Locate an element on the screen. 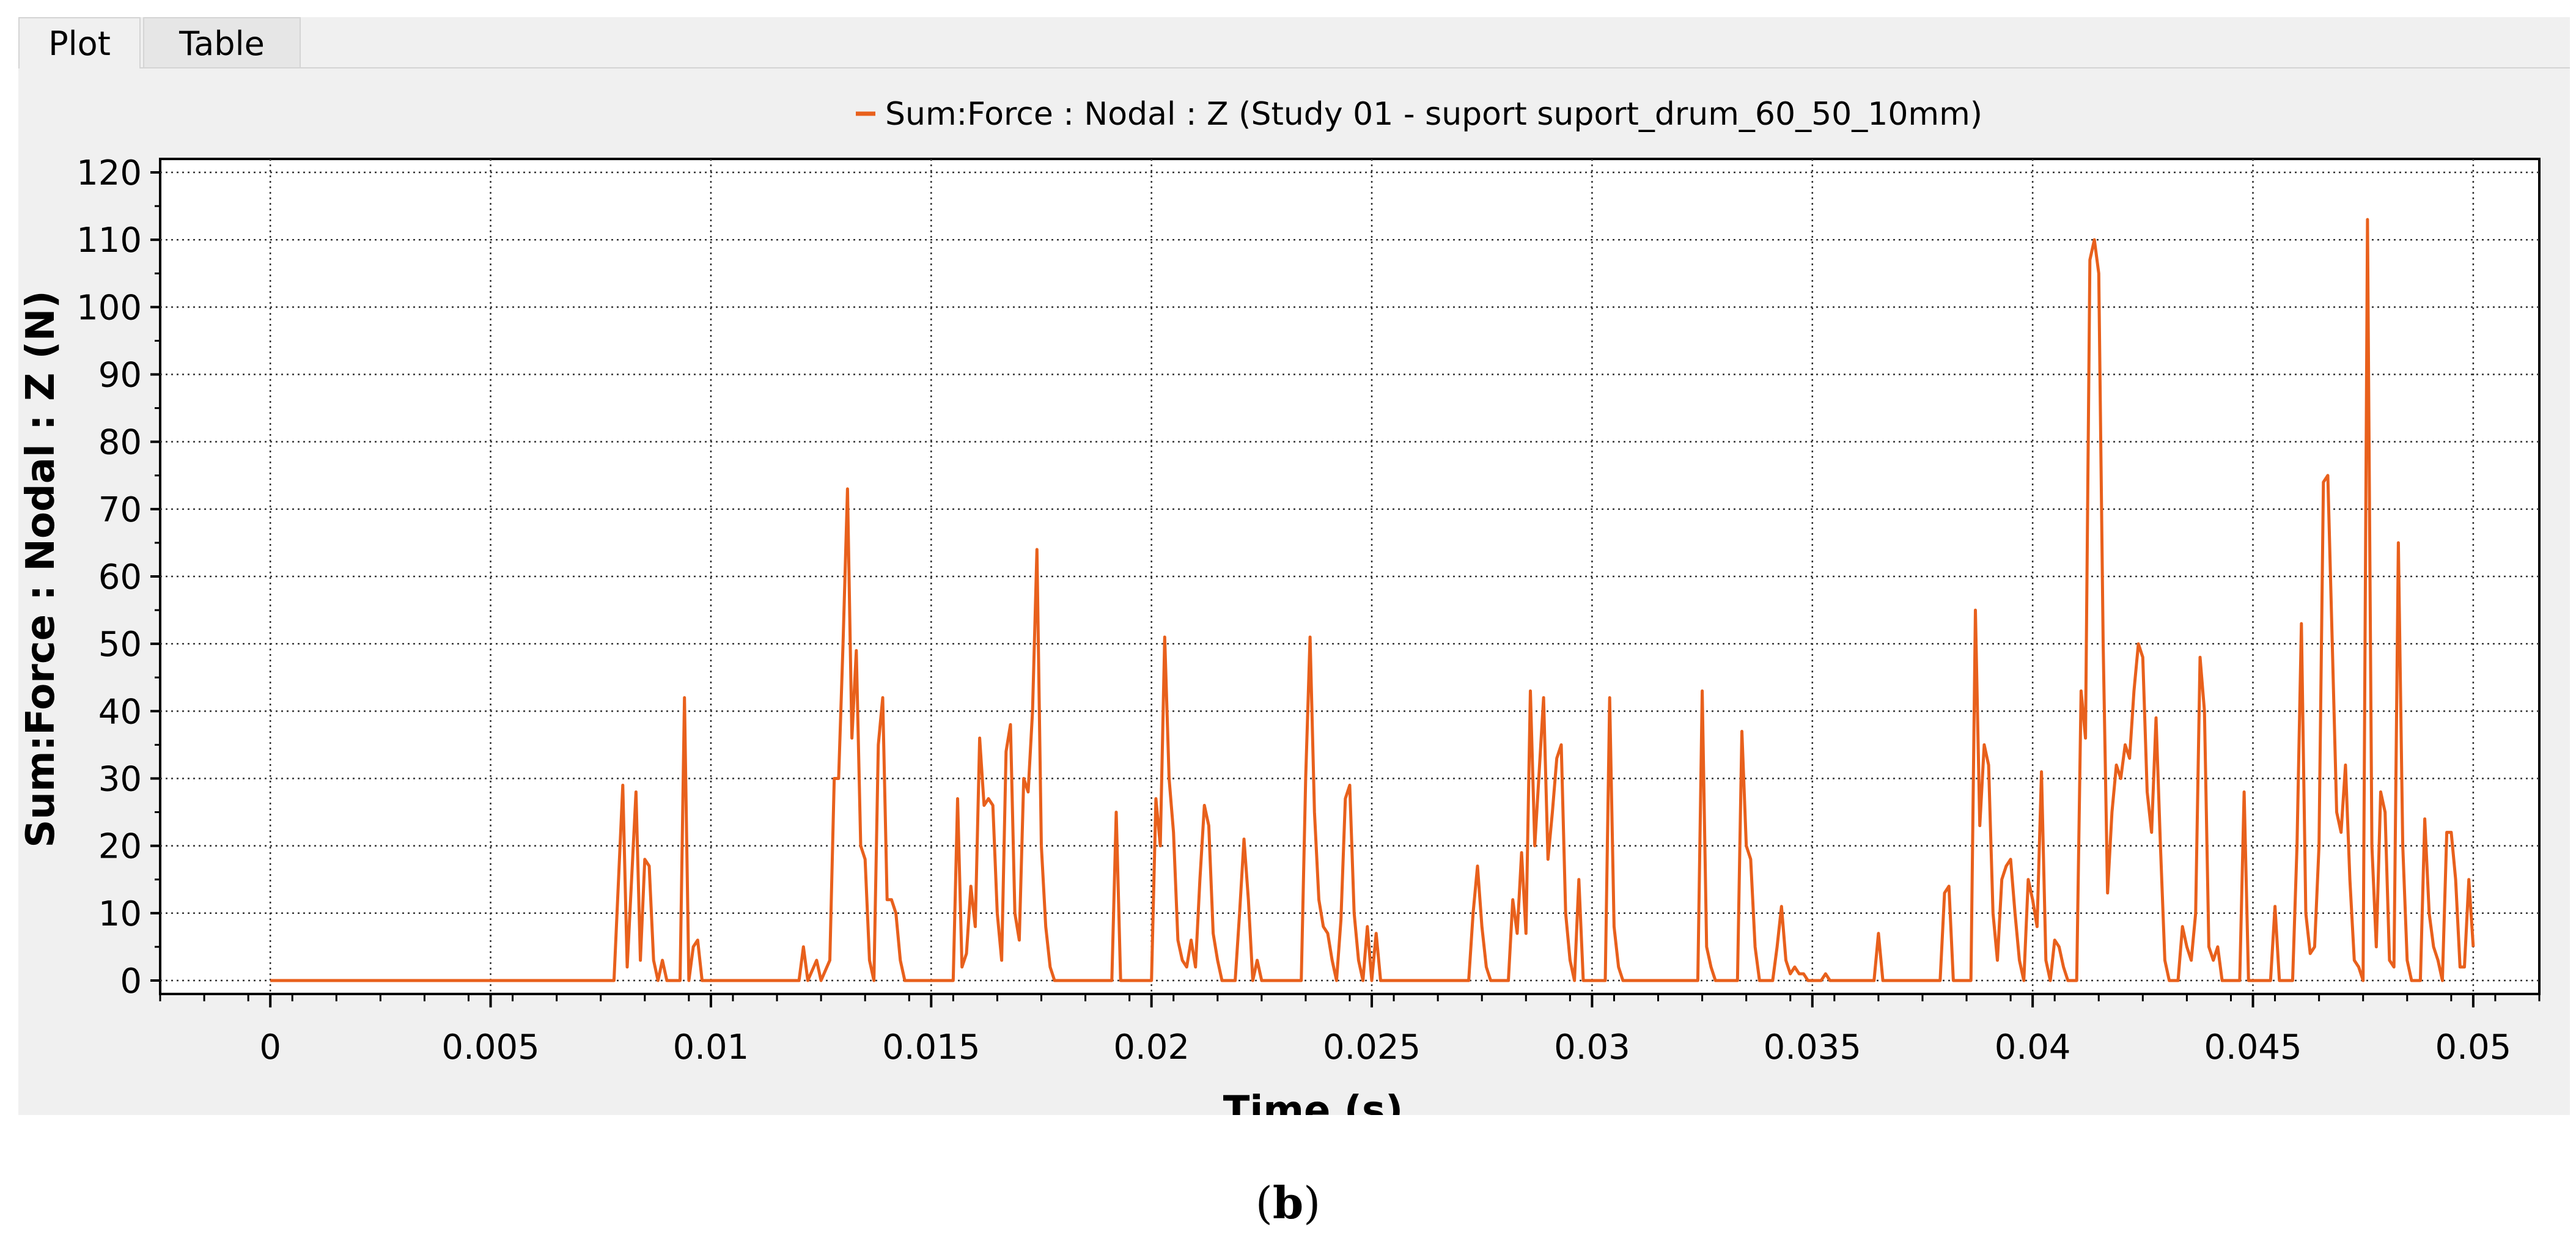 The image size is (2576, 1255). y-tick-label: 40 is located at coordinates (120, 712).